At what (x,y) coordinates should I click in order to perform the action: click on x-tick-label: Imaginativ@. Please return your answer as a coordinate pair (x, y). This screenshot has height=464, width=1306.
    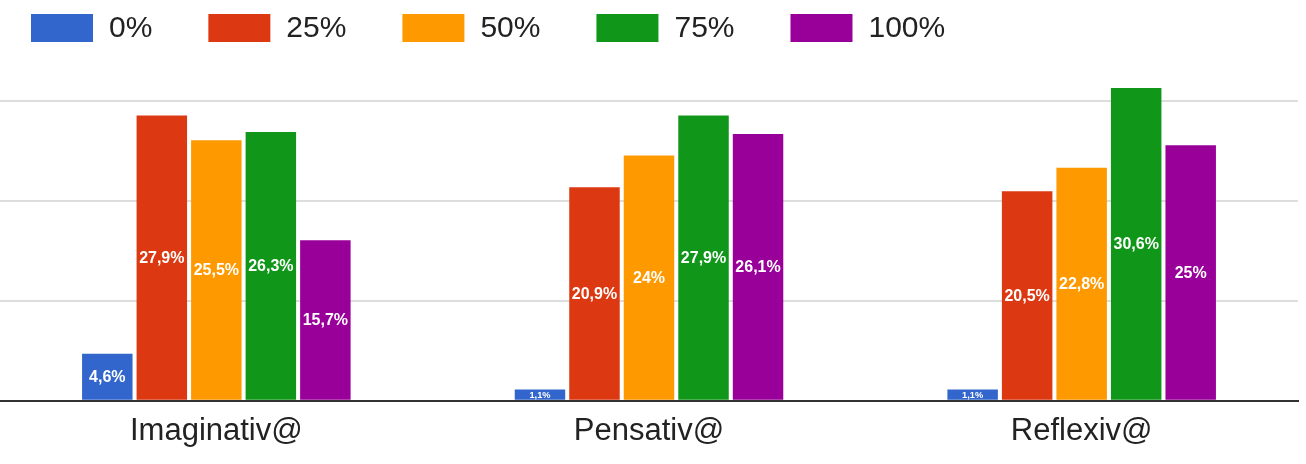
    Looking at the image, I should click on (216, 429).